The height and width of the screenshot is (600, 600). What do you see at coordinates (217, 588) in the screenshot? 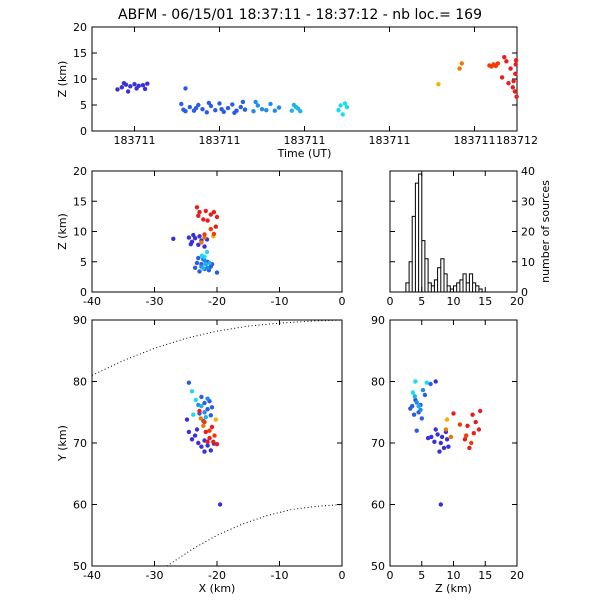
I see `plan-view-xlabel: X (km)` at bounding box center [217, 588].